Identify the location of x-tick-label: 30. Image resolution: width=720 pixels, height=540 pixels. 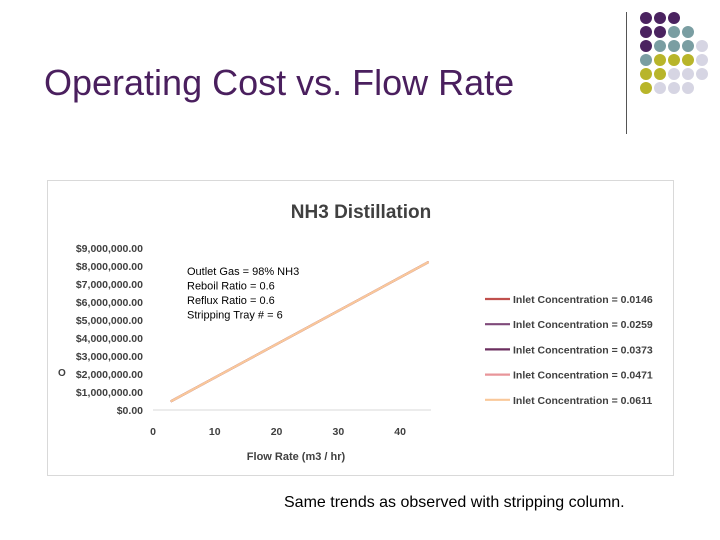
(338, 432).